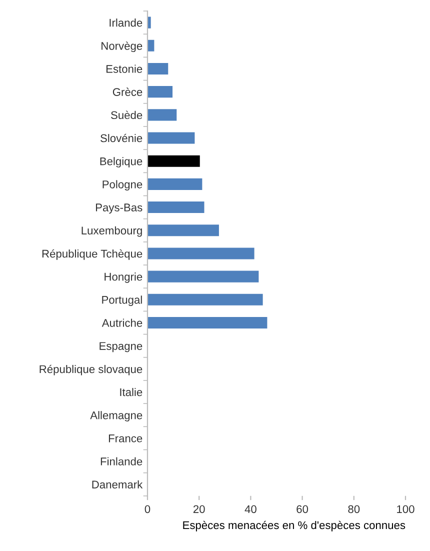  Describe the element at coordinates (124, 68) in the screenshot. I see `y-tick-label: Estonie` at that location.